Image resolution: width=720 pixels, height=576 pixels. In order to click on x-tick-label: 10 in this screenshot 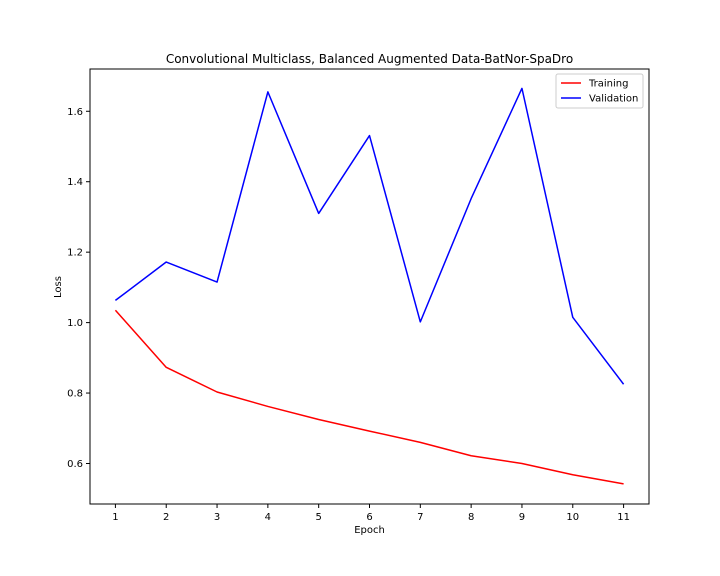, I will do `click(572, 517)`.